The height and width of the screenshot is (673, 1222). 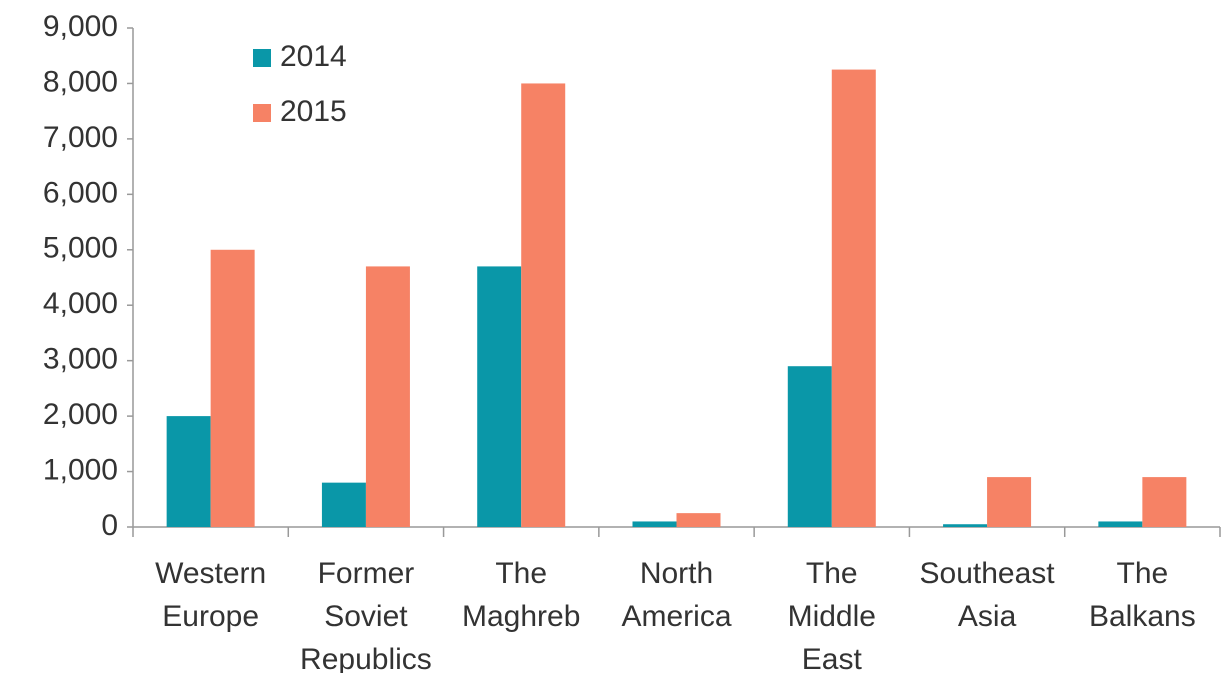 What do you see at coordinates (988, 595) in the screenshot?
I see `x-tick-label: Southeast Asia` at bounding box center [988, 595].